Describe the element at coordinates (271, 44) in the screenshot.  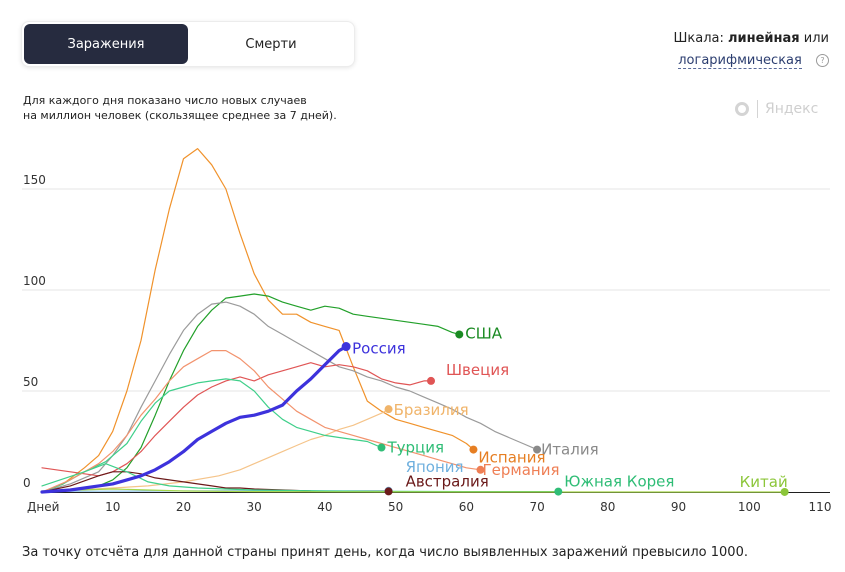
I see `tab-deaths: Смерти` at that location.